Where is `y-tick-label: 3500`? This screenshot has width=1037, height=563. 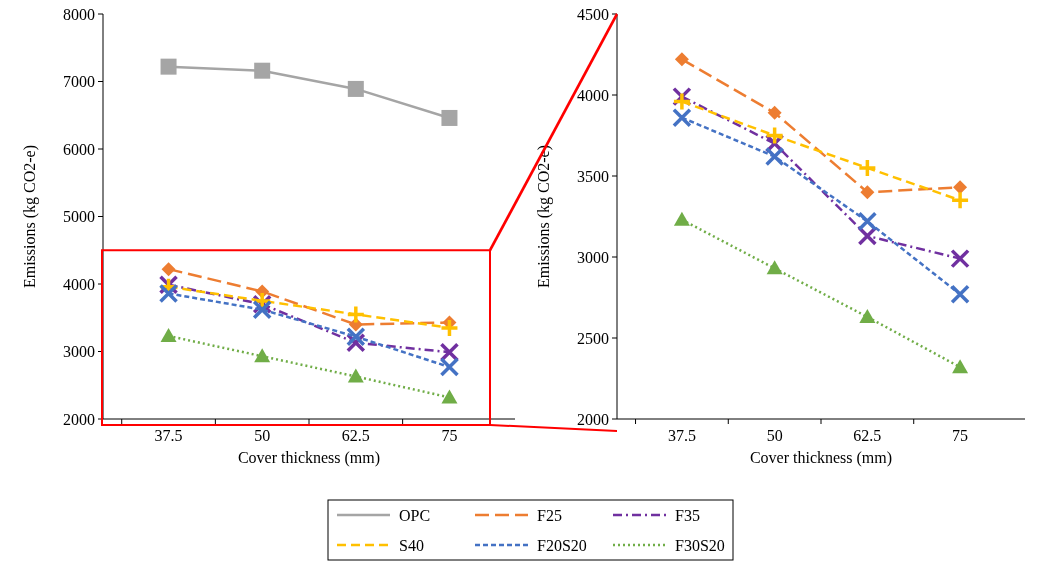
y-tick-label: 3500 is located at coordinates (593, 176).